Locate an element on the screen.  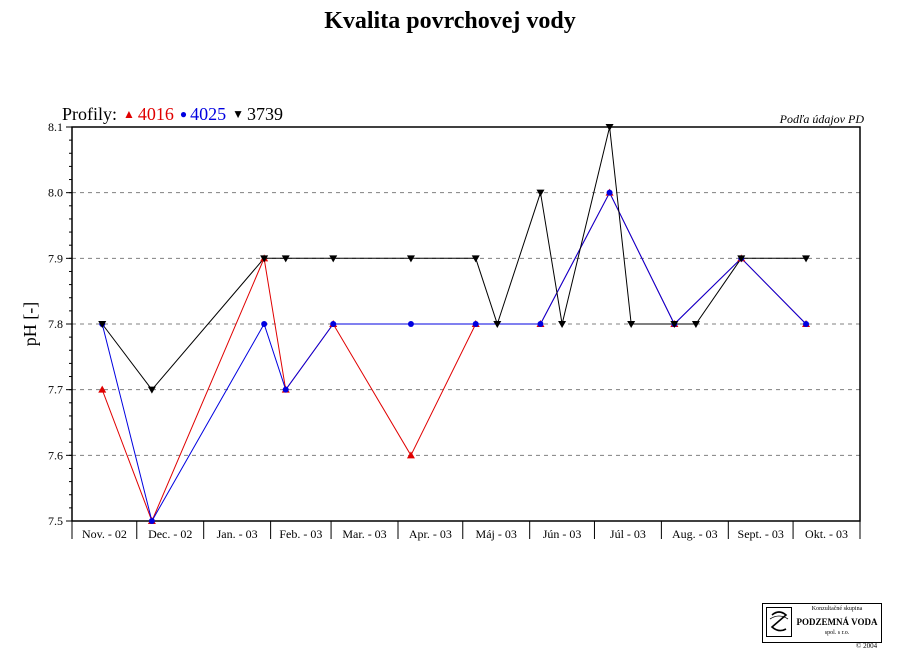
y-axis-label: pH [-] is located at coordinates (30, 324).